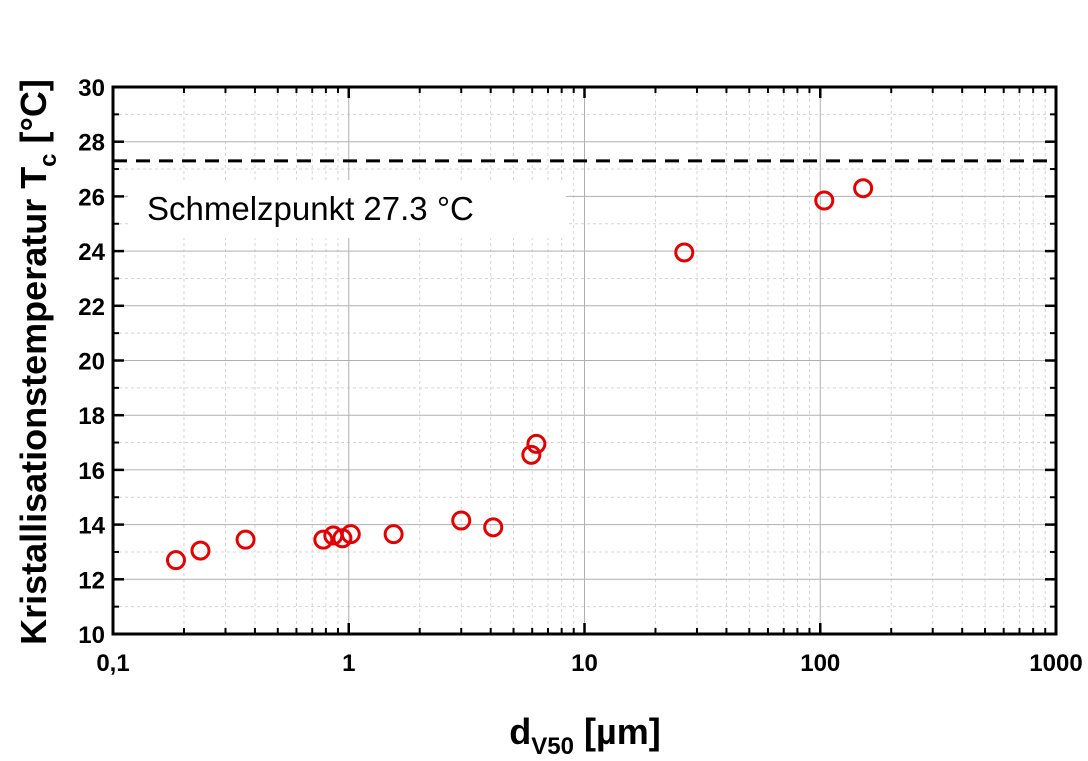 This screenshot has width=1088, height=761. I want to click on x-tick-label: 1000, so click(1055, 663).